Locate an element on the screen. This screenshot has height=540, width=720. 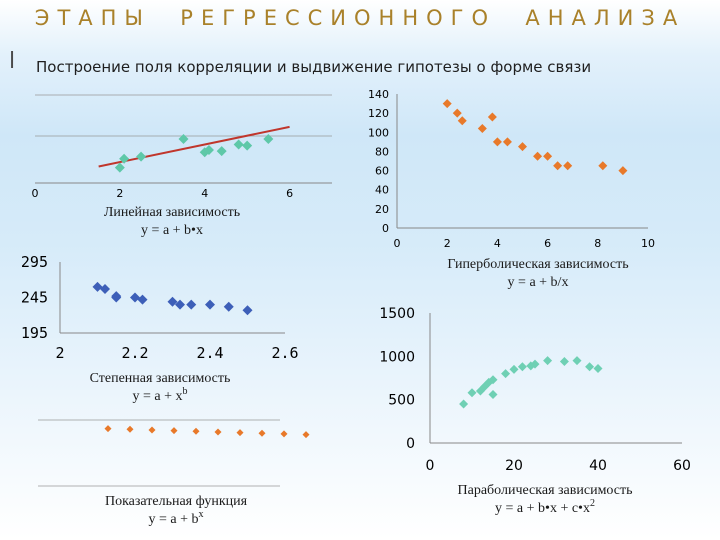
parabolic-y-tick: 500 is located at coordinates (401, 401).